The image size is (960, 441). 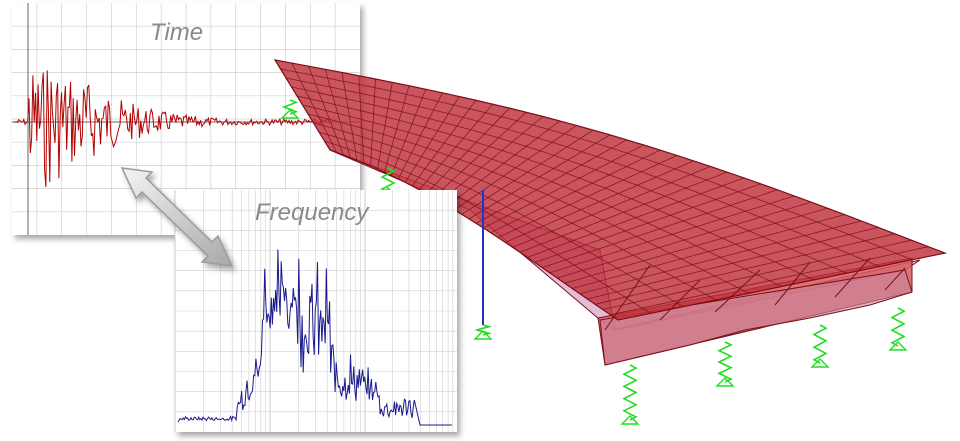 I want to click on girder-lines, so click(x=755, y=294).